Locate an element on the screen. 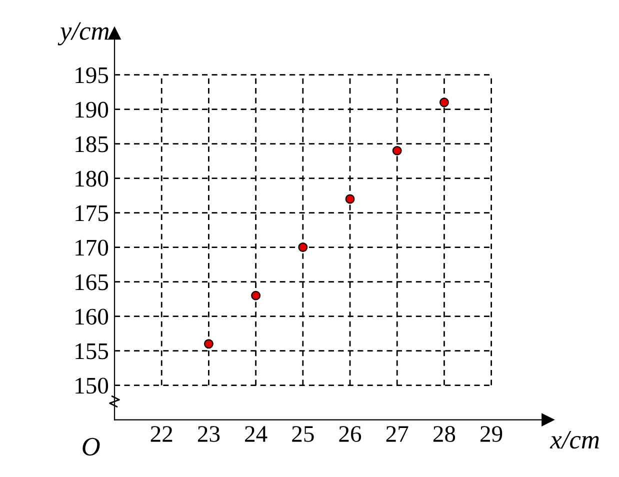 The height and width of the screenshot is (477, 619). y-tick-label: 185 is located at coordinates (92, 144).